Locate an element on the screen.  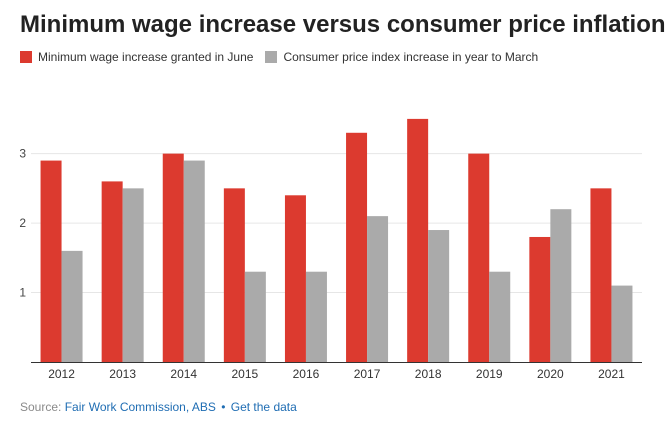
bar-cpi-2015 is located at coordinates (255, 316).